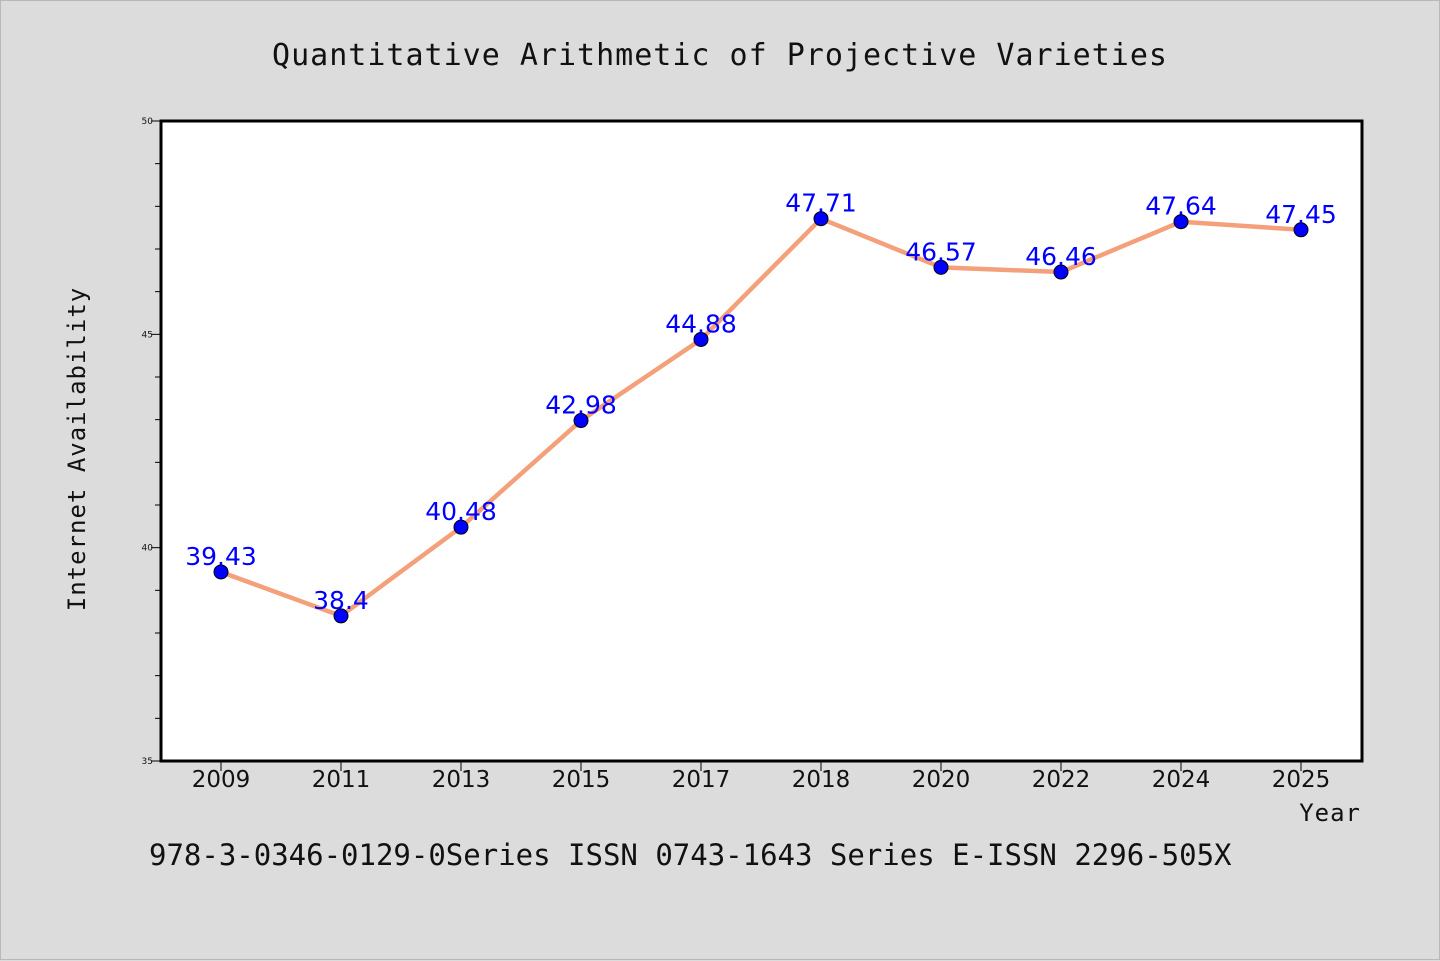  Describe the element at coordinates (1330, 813) in the screenshot. I see `x-axis-label: Year` at that location.